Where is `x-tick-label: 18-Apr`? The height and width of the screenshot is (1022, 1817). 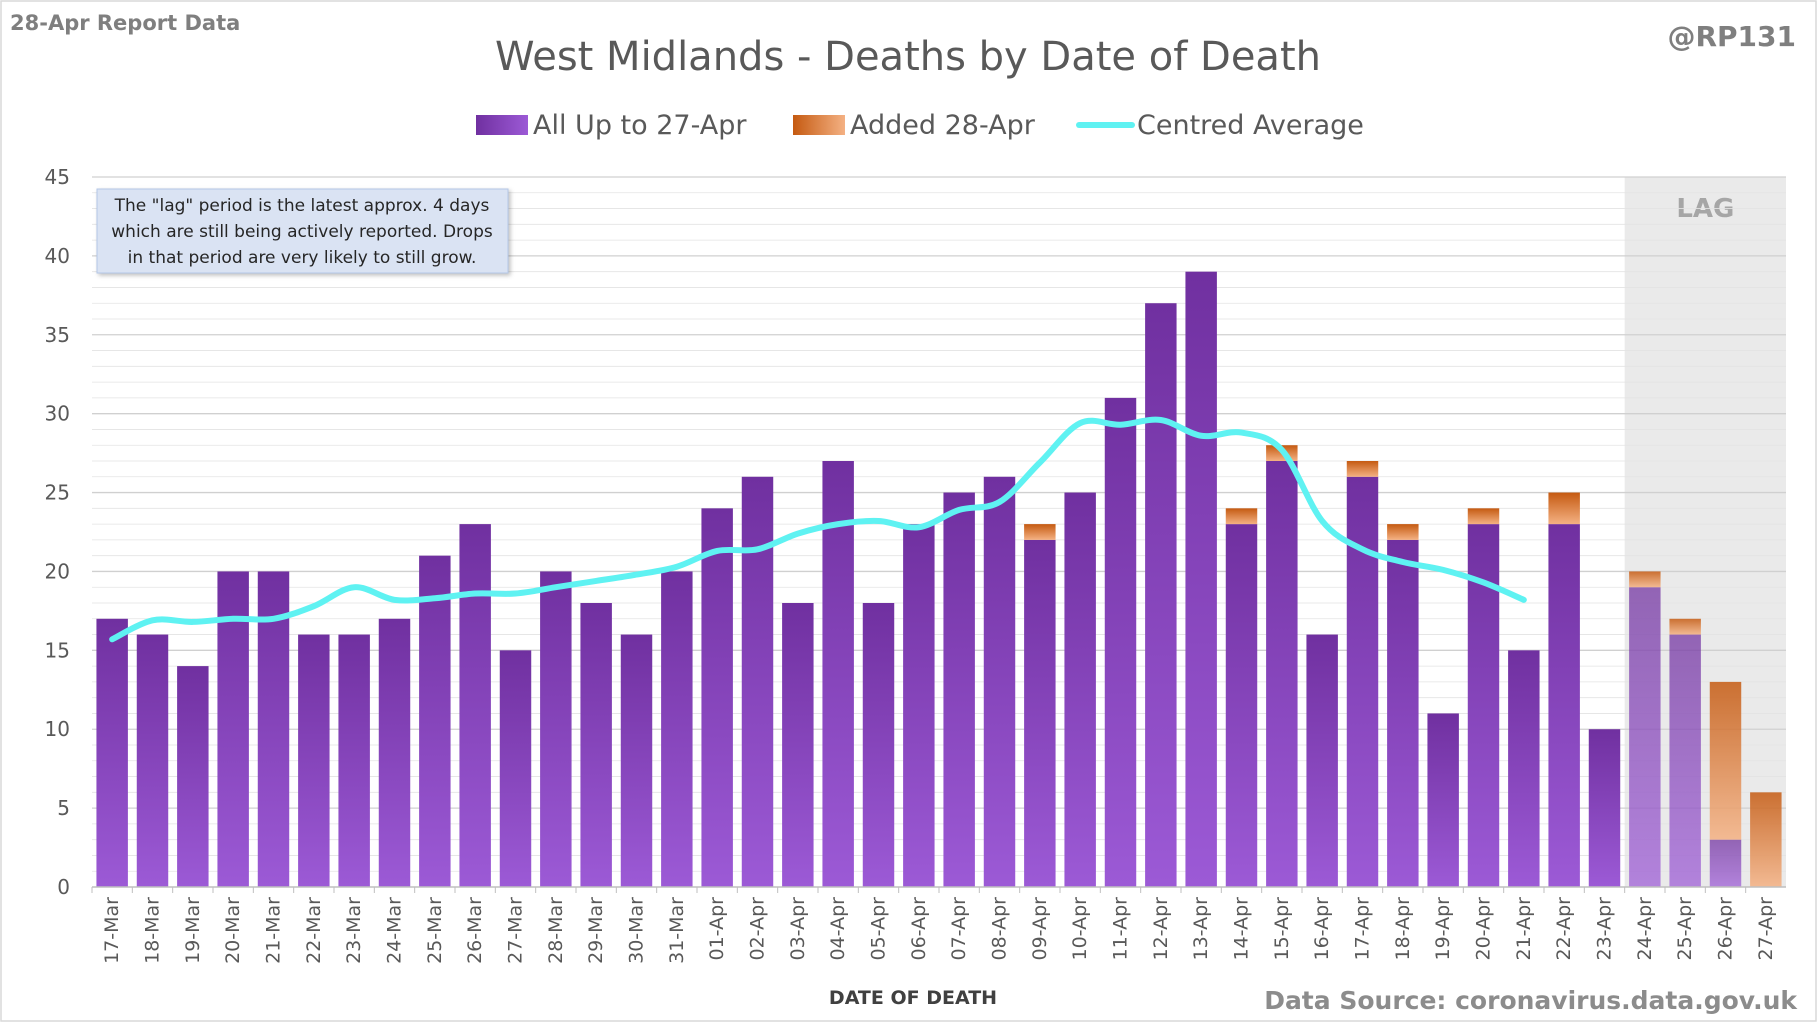
x-tick-label: 18-Apr is located at coordinates (1403, 929).